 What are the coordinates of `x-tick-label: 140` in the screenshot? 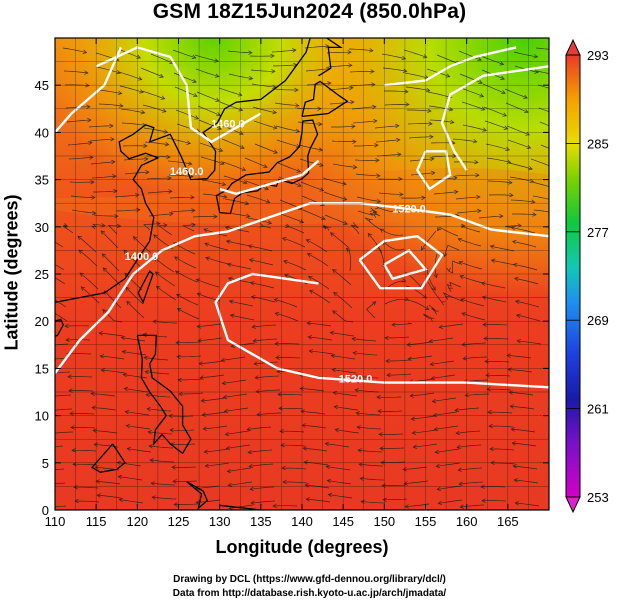 It's located at (302, 521).